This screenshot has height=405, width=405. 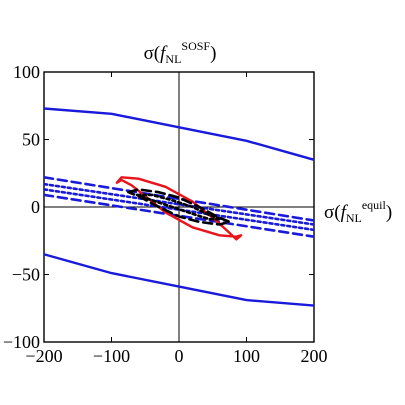 What do you see at coordinates (179, 356) in the screenshot?
I see `x-tick-label: 0` at bounding box center [179, 356].